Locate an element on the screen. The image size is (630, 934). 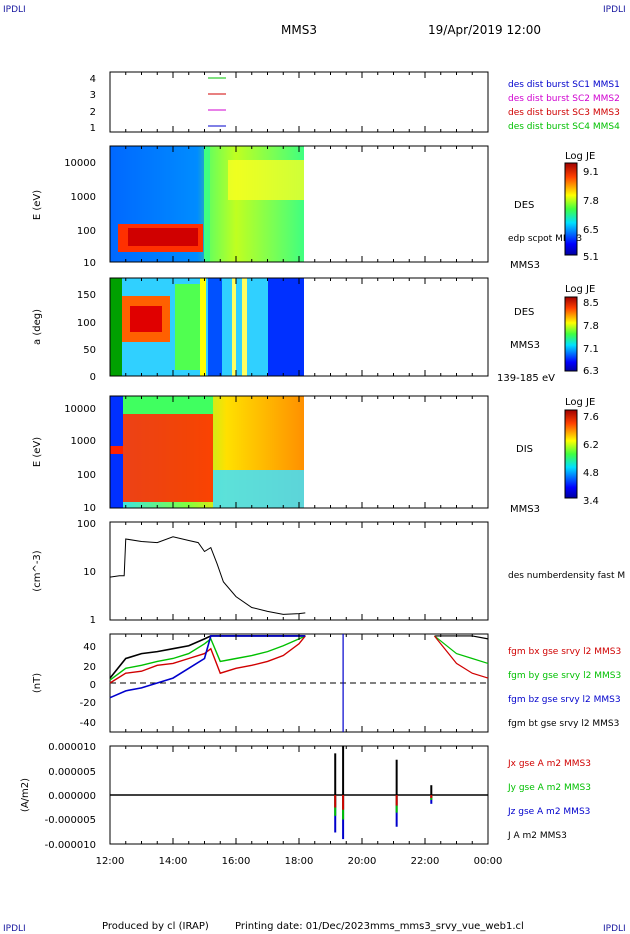
colorbar-title: Log JE is located at coordinates (580, 289).